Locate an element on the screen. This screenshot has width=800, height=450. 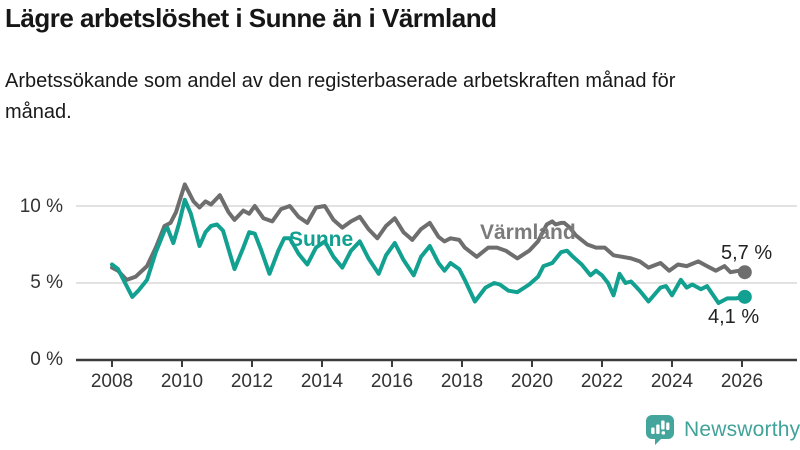
x-axis-tick-label: 2012 is located at coordinates (252, 381).